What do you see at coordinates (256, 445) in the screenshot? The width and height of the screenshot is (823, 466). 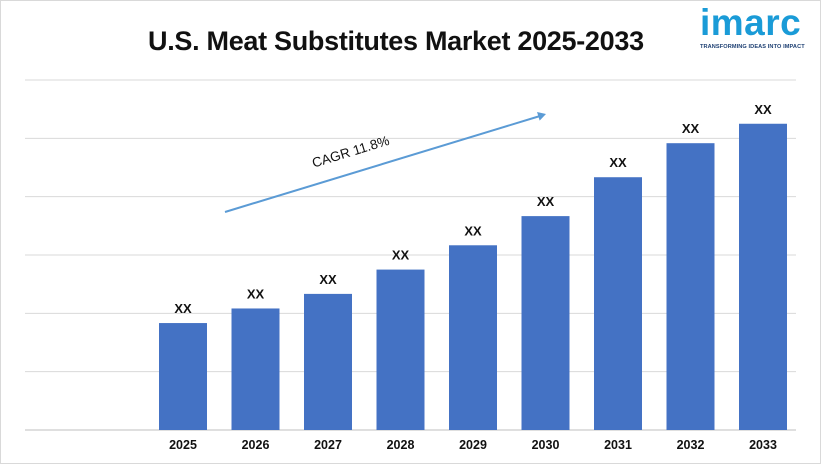 I see `x-tick-label: 2026` at bounding box center [256, 445].